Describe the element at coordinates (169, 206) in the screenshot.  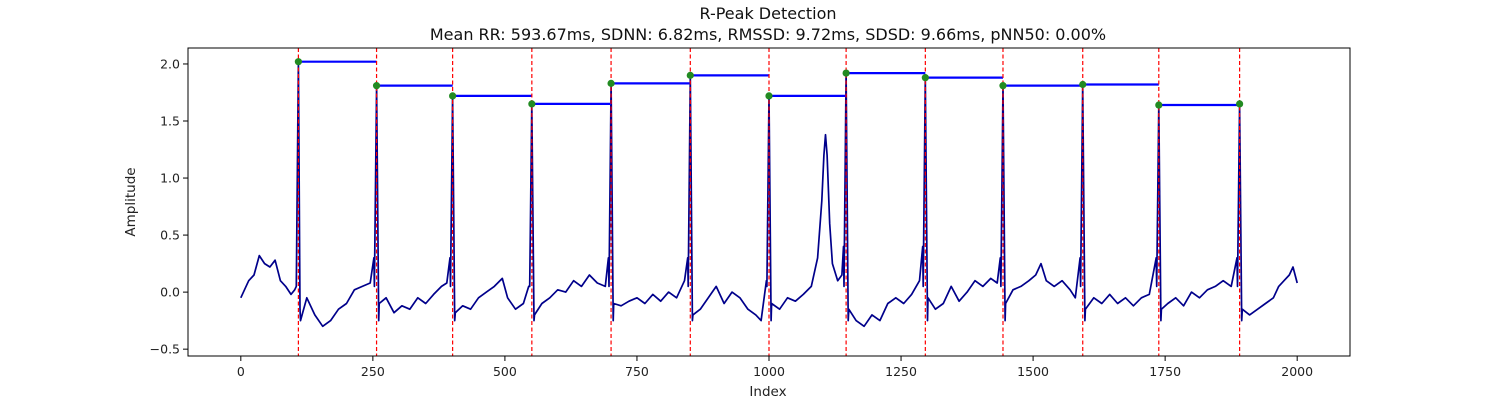
I see `y-axis-ticks: −0.5 0.0 0.5 1.0 1.5 2.0` at that location.